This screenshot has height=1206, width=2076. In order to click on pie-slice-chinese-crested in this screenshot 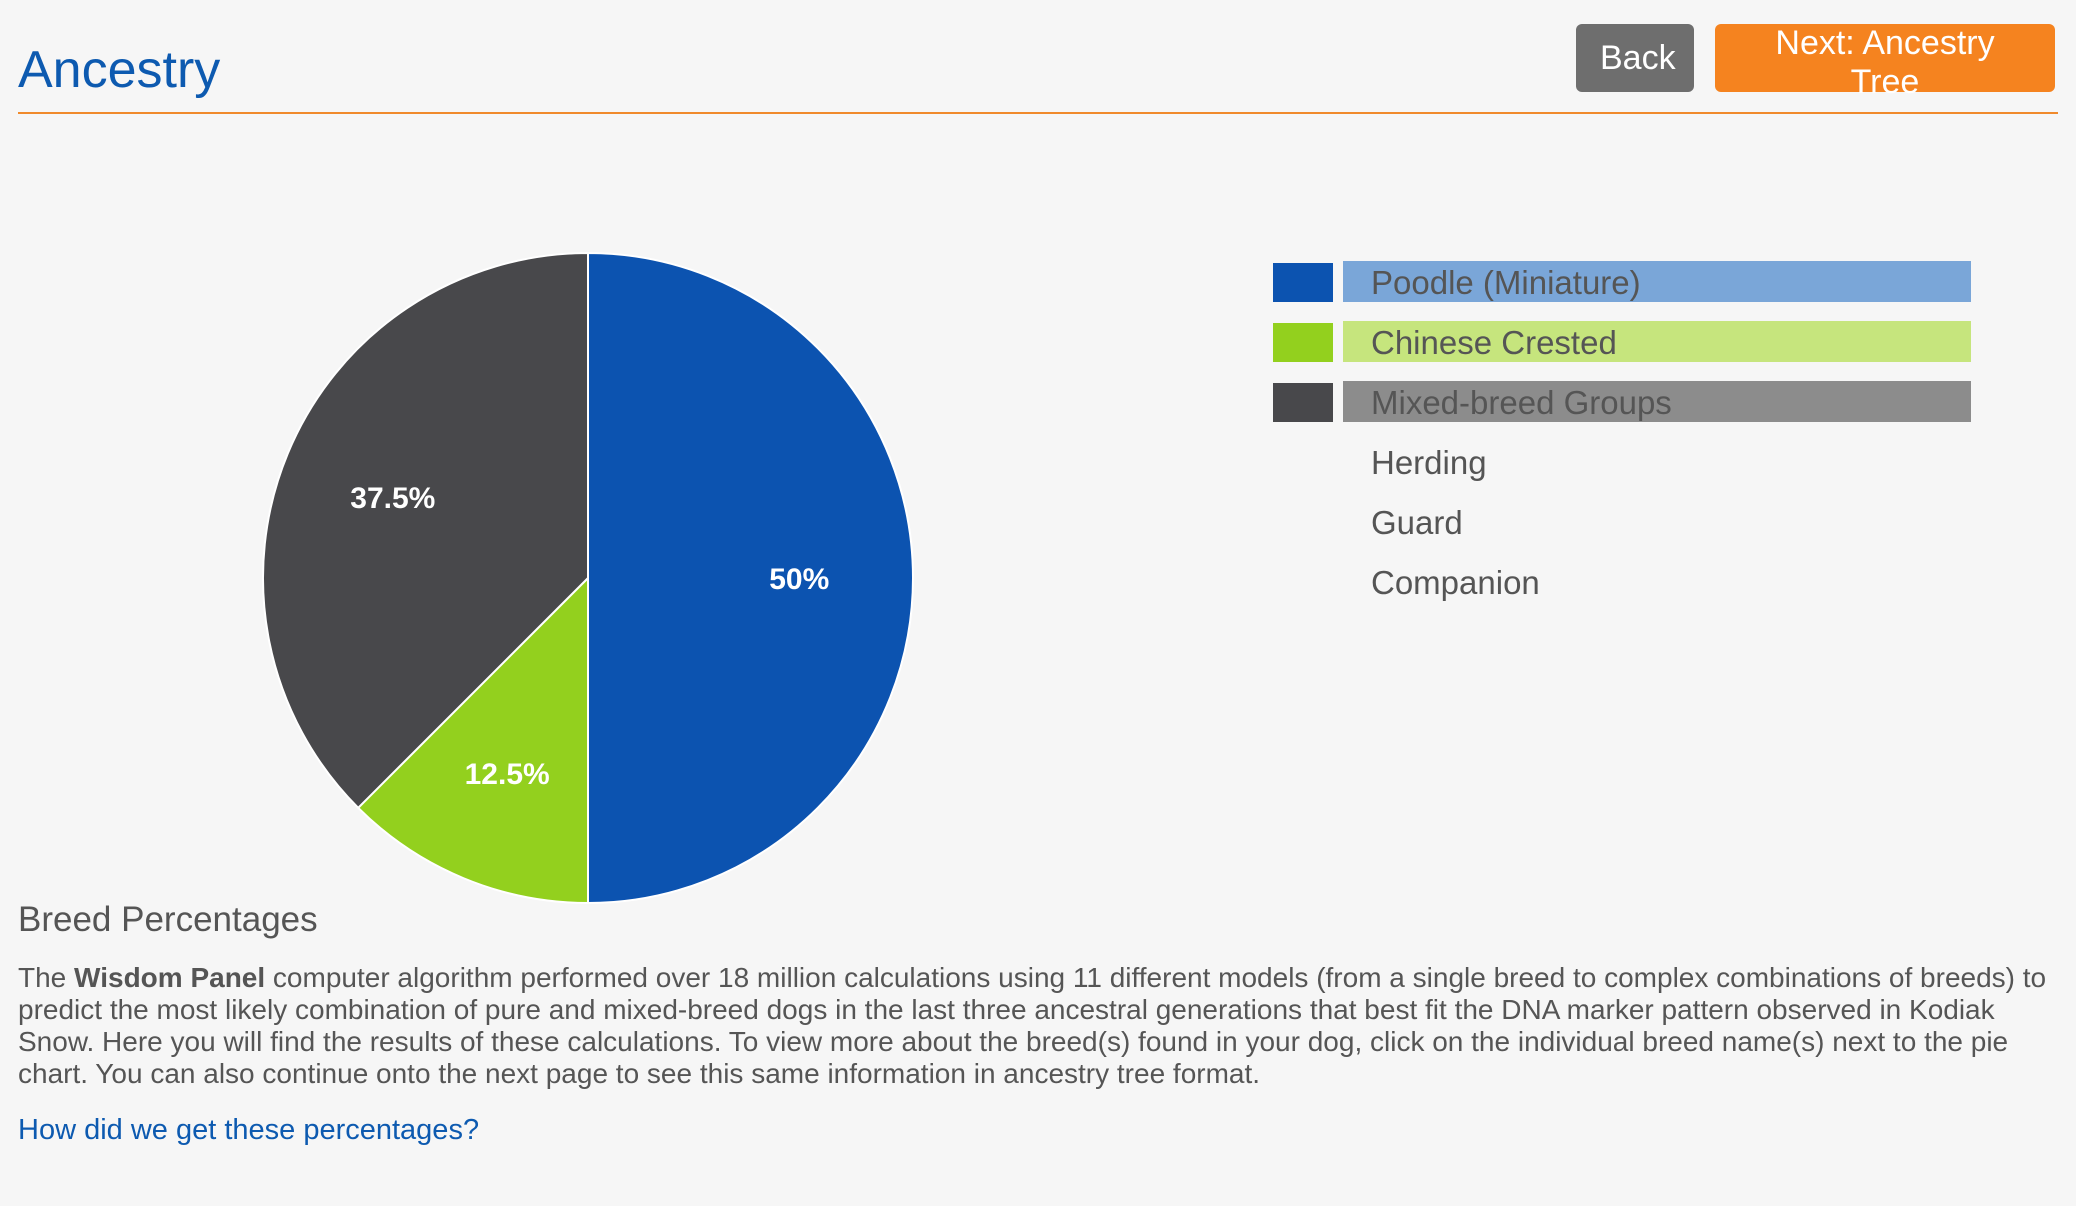, I will do `click(472, 740)`.